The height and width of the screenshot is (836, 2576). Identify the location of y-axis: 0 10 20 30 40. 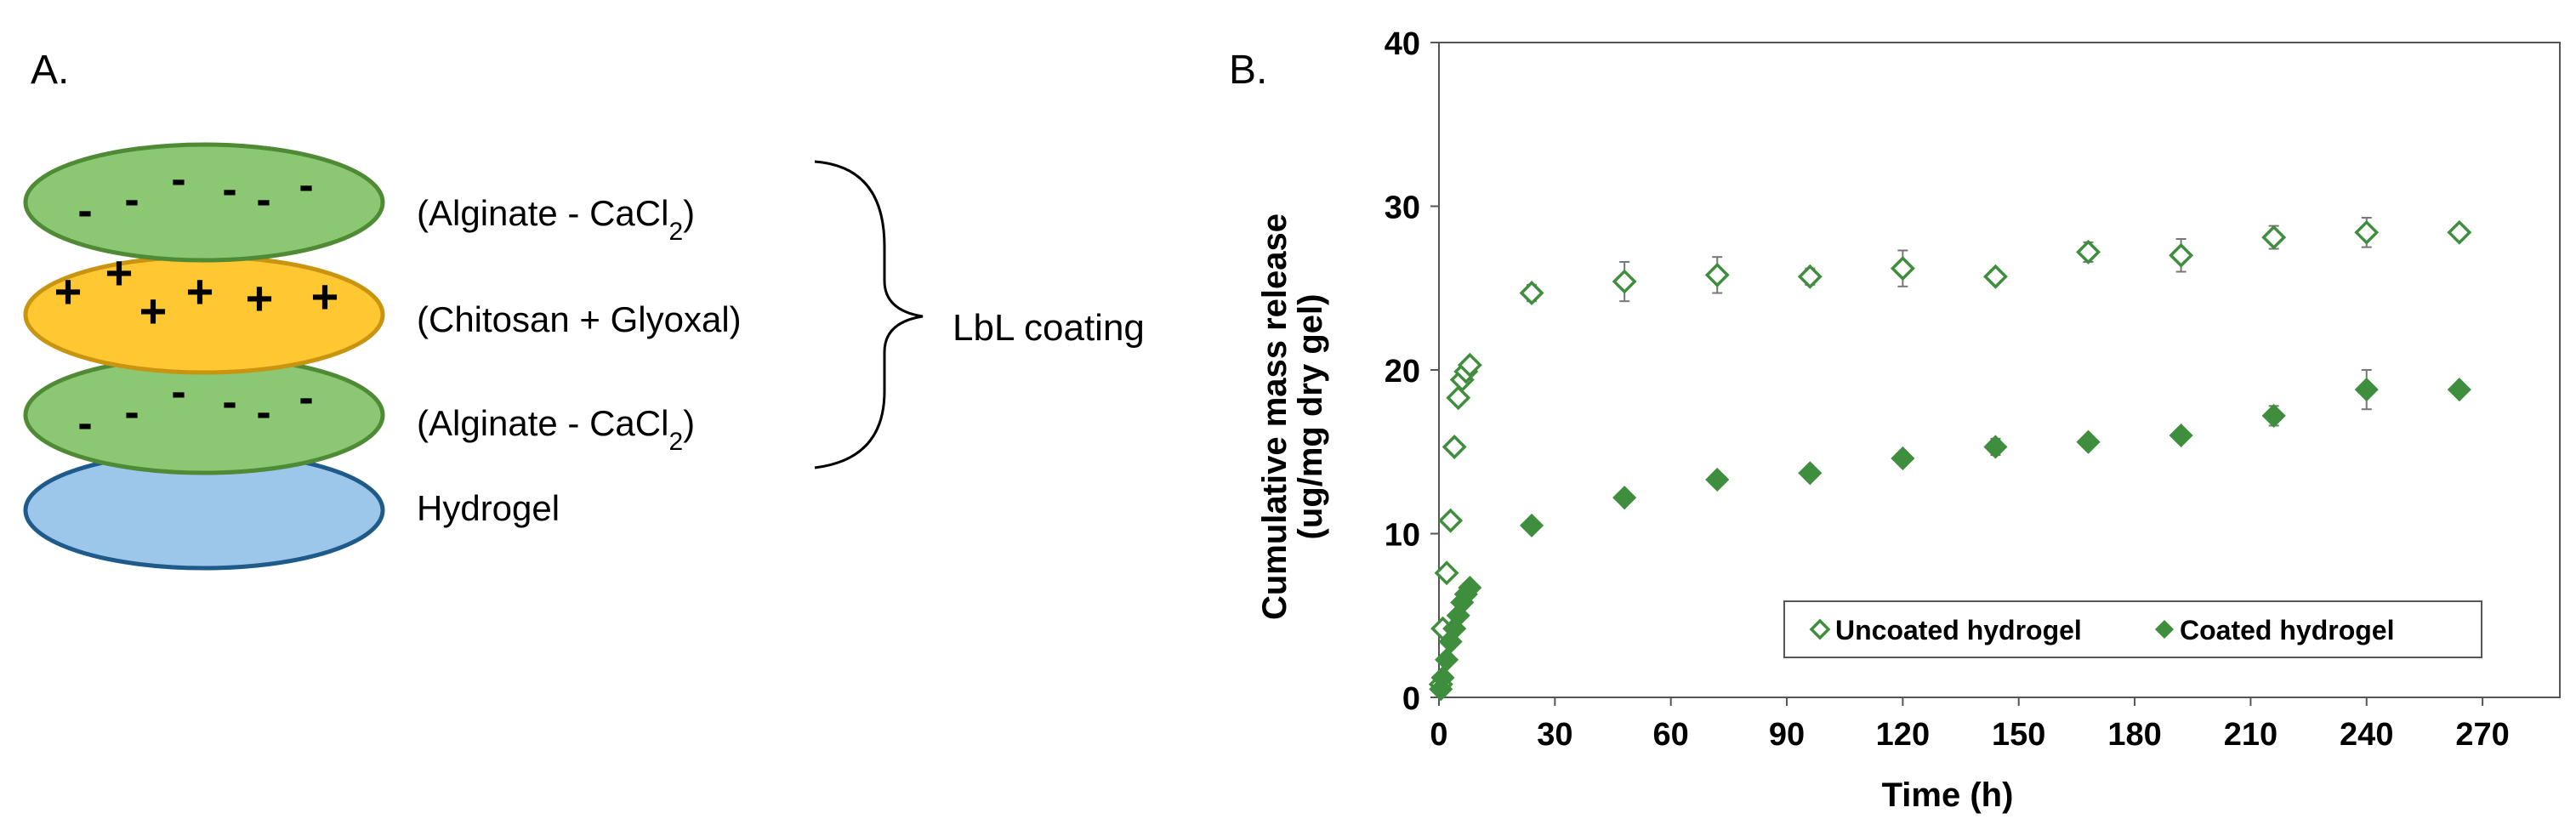
(1412, 371).